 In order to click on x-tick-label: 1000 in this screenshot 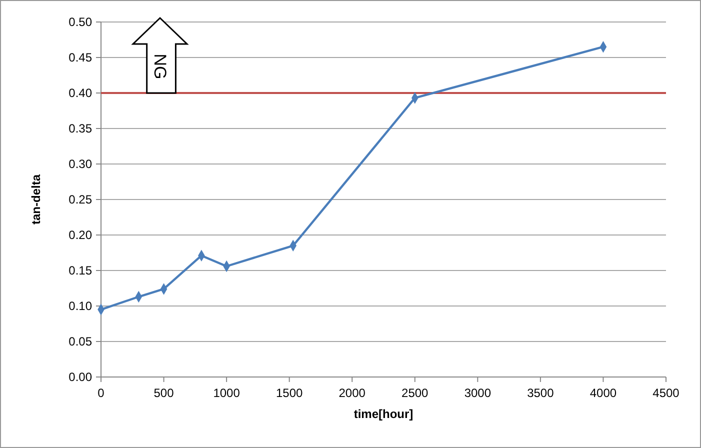, I will do `click(226, 393)`.